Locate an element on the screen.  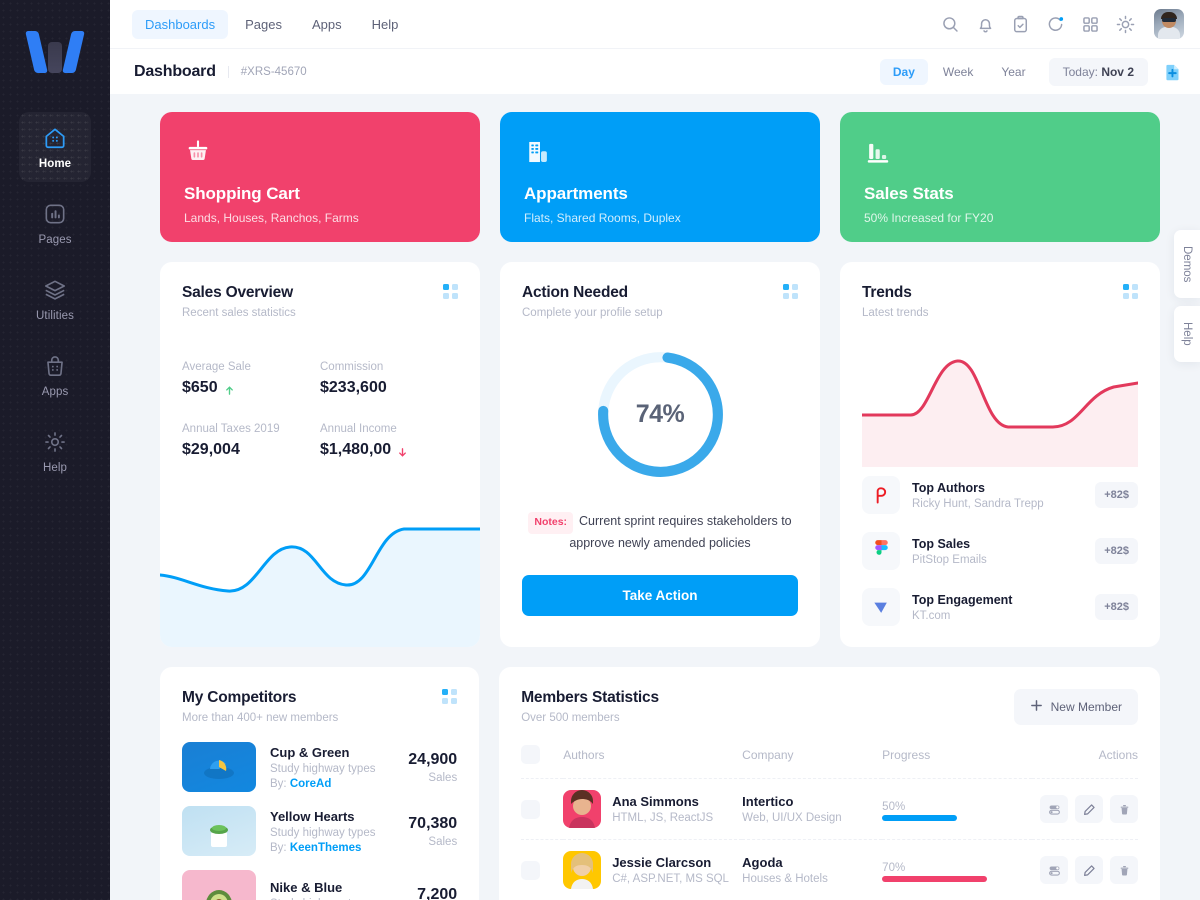
search-icon is located at coordinates (950, 24).